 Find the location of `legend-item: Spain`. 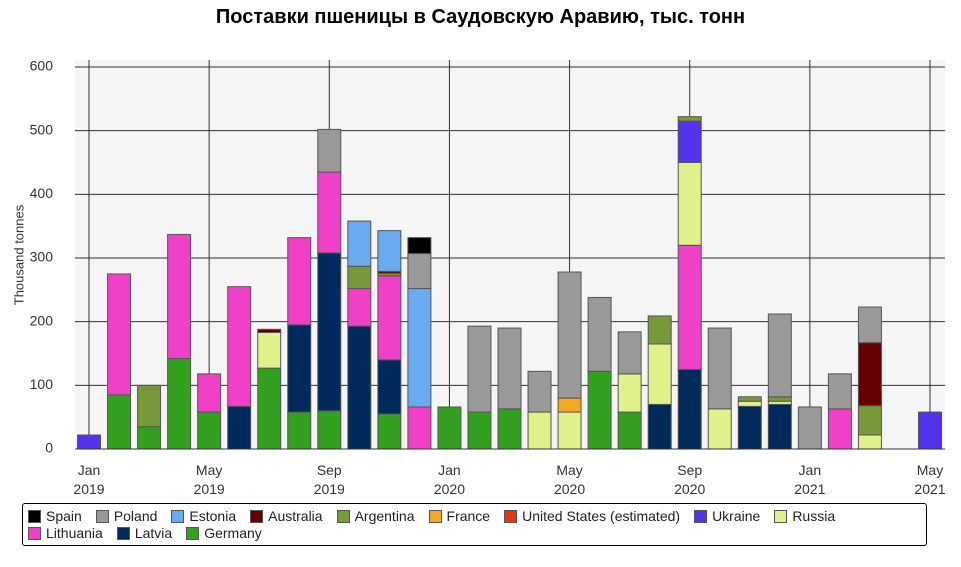

legend-item: Spain is located at coordinates (55, 516).